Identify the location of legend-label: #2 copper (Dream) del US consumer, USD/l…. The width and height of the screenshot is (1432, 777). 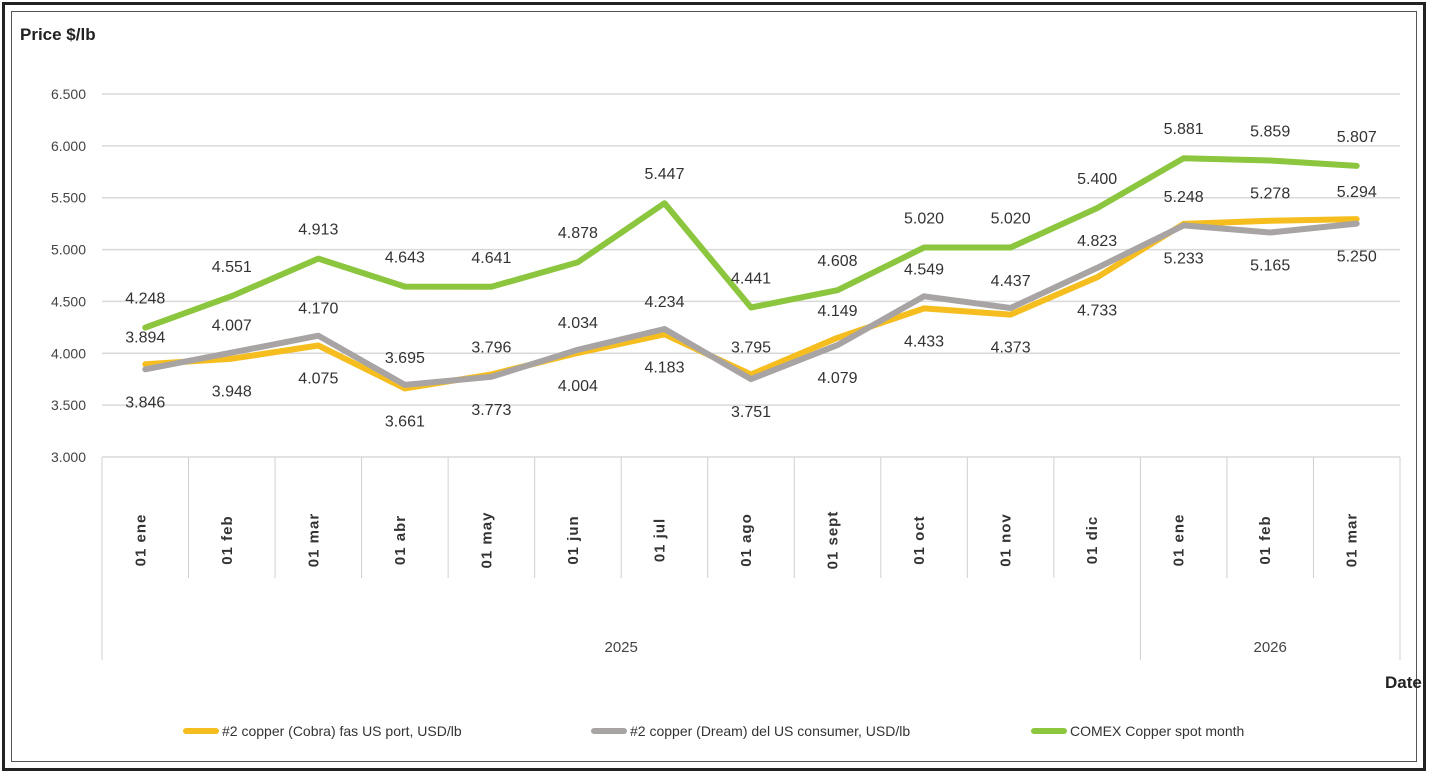
(770, 731).